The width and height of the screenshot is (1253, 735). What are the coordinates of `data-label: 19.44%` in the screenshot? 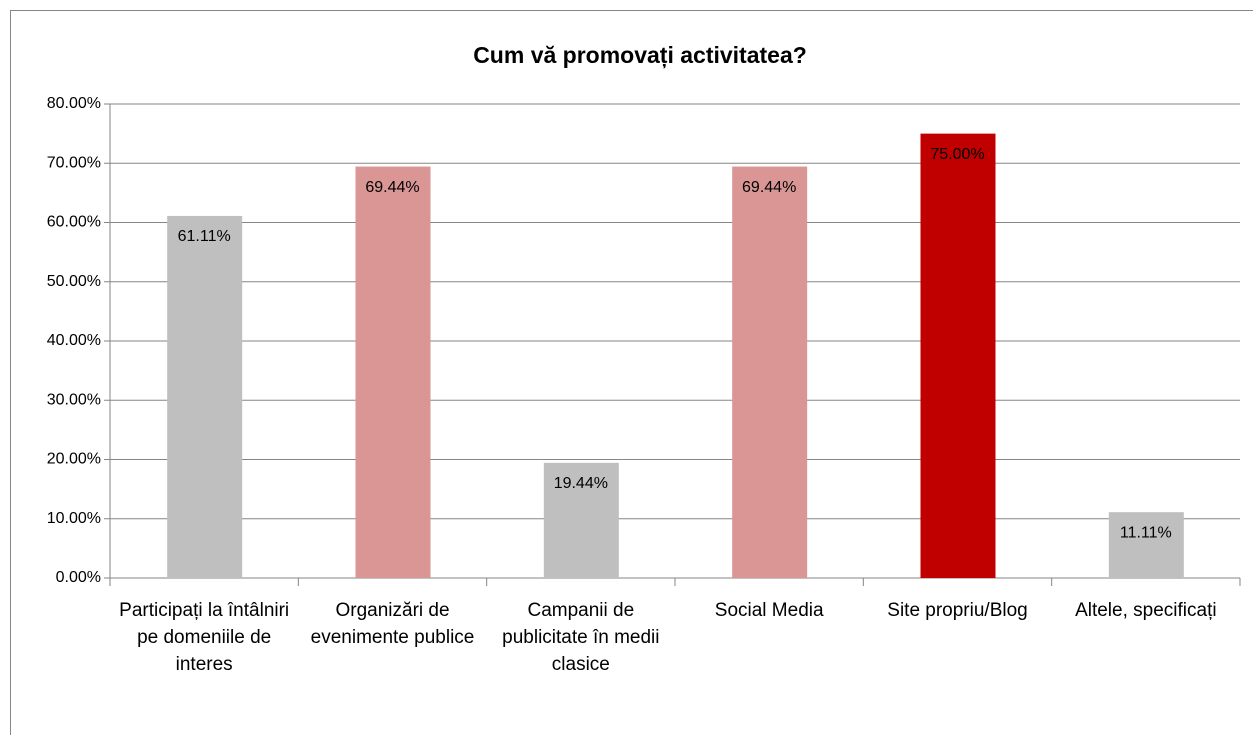 It's located at (581, 483).